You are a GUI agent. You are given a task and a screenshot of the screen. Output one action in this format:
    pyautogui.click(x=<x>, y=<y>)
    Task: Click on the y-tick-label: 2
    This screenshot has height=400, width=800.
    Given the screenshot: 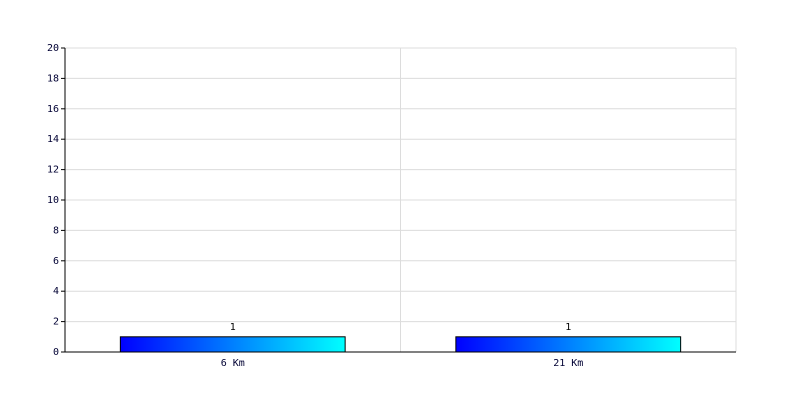 What is the action you would take?
    pyautogui.click(x=56, y=322)
    